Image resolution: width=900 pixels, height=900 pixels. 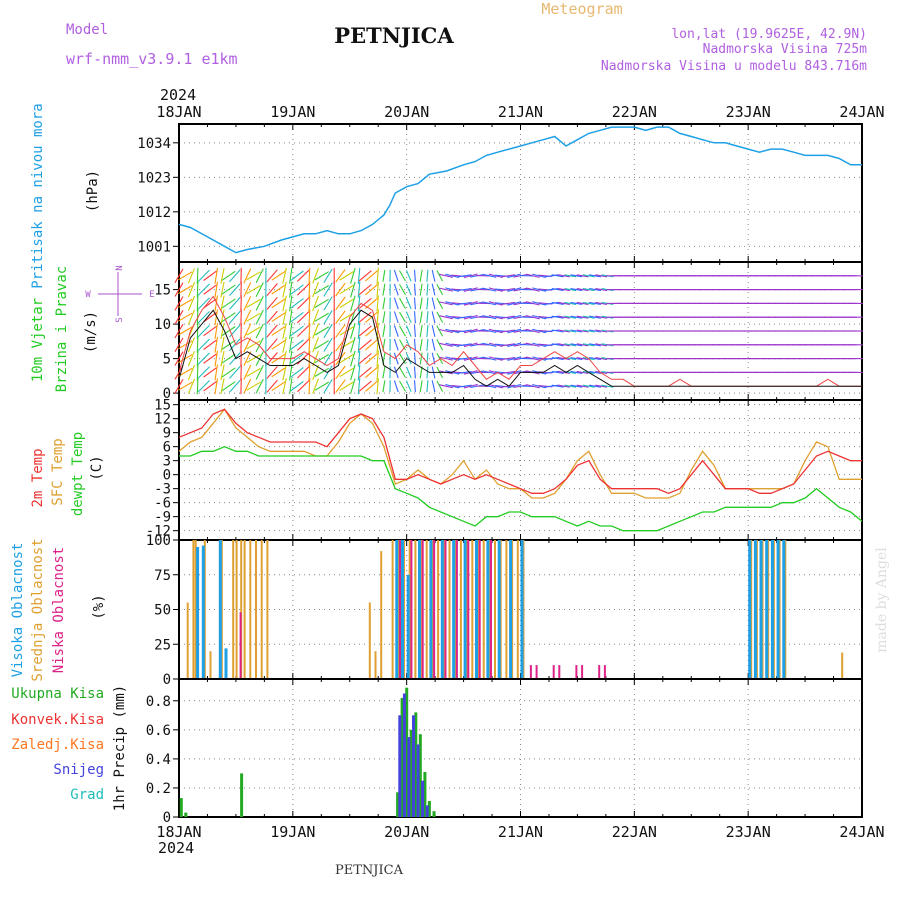 I want to click on bottom-day-label: 22JAN, so click(x=634, y=832).